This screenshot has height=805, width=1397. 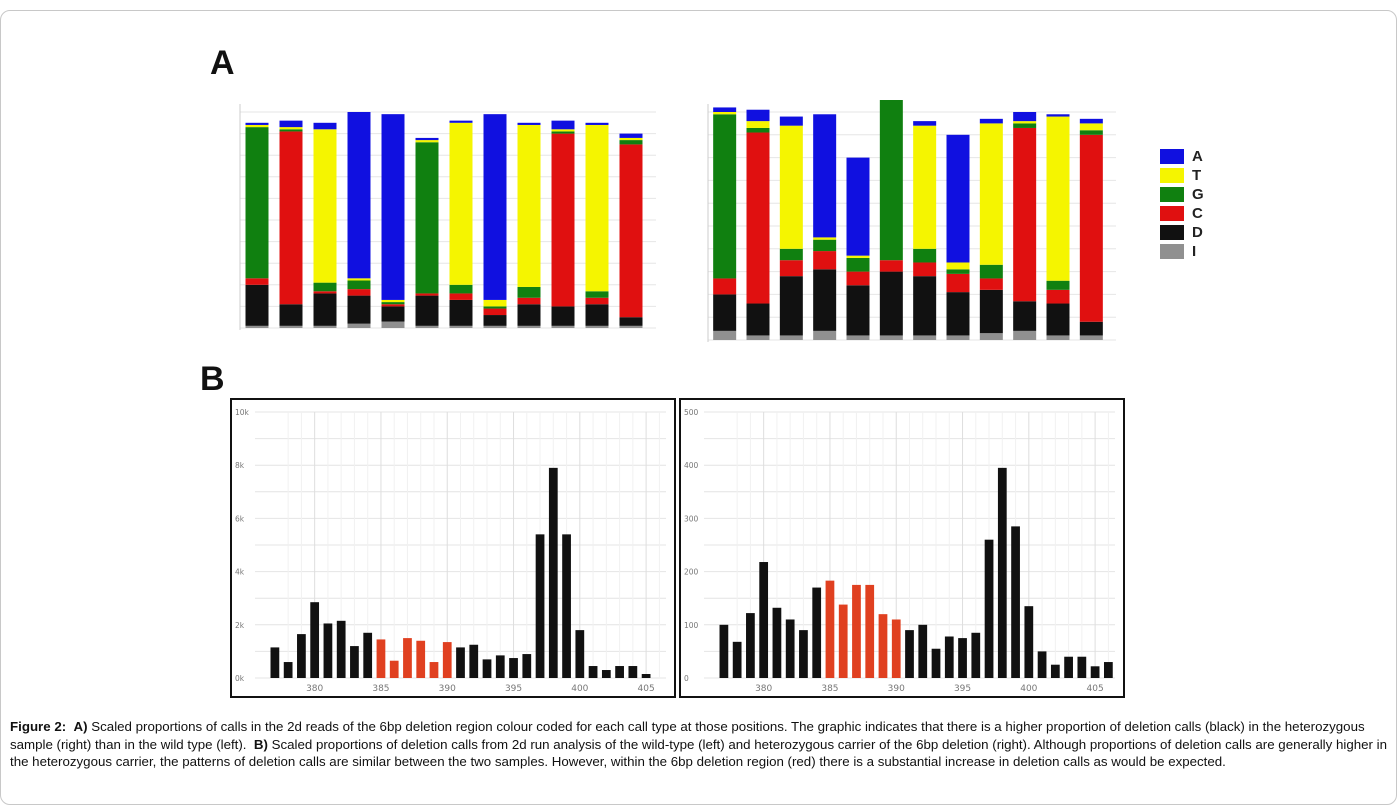 I want to click on y-tick-label: 300, so click(x=691, y=518).